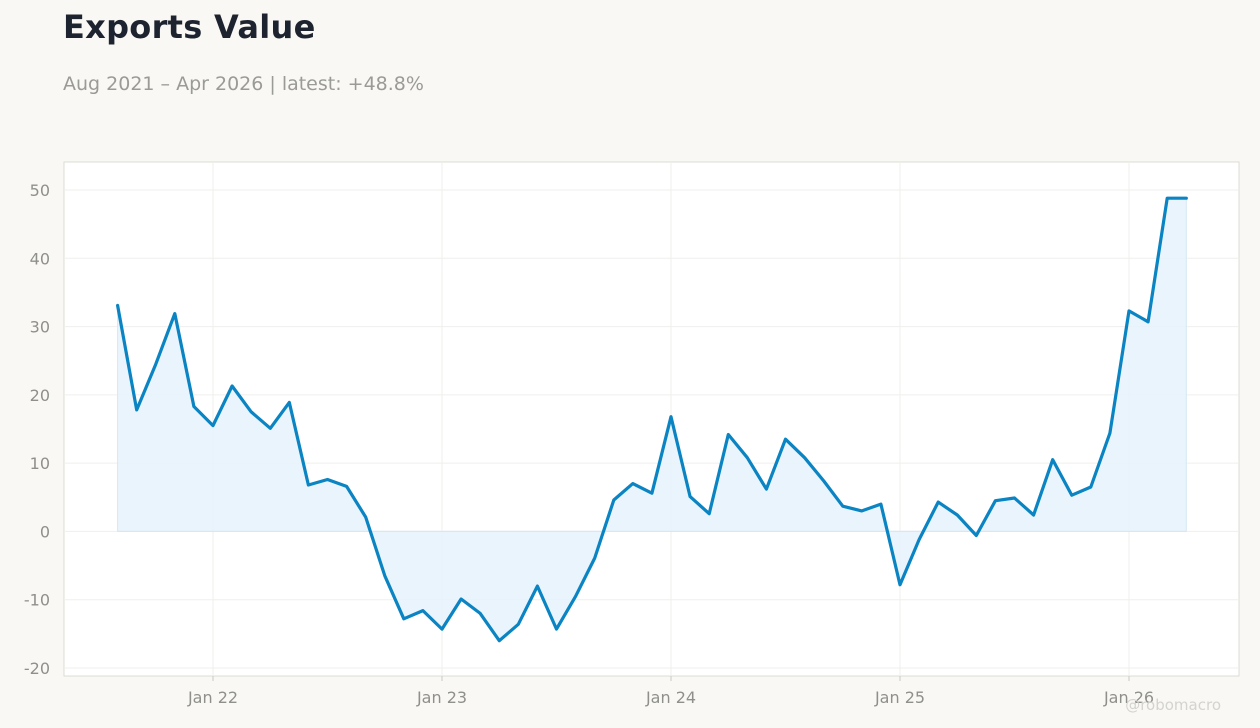  Describe the element at coordinates (40, 395) in the screenshot. I see `y-tick-label: 20` at that location.